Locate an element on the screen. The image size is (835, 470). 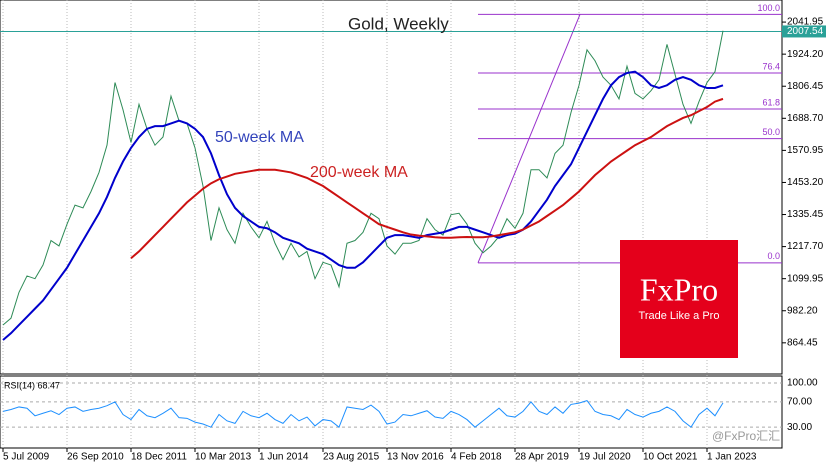
fib-label: 61.8 is located at coordinates (771, 102).